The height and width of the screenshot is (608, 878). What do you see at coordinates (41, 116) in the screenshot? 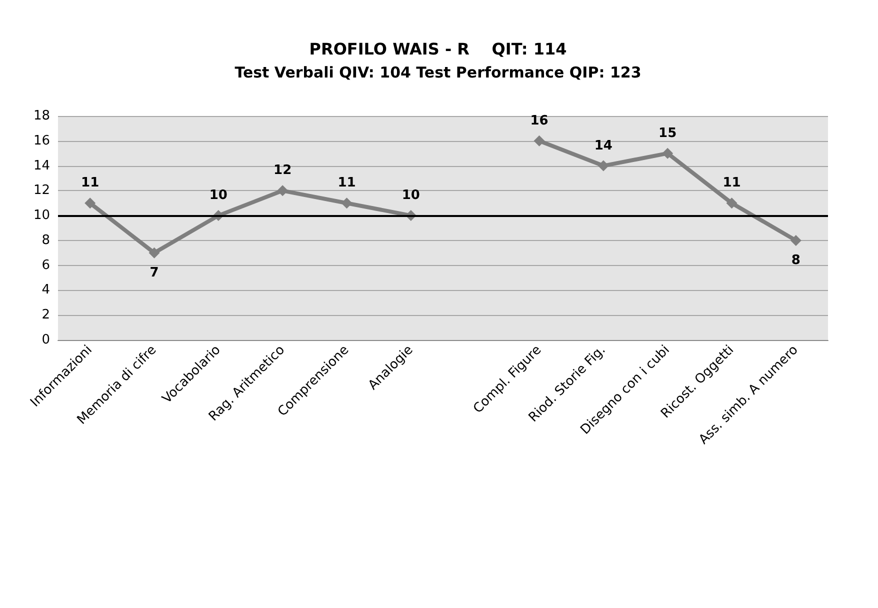
I see `y-tick-label: 18` at bounding box center [41, 116].